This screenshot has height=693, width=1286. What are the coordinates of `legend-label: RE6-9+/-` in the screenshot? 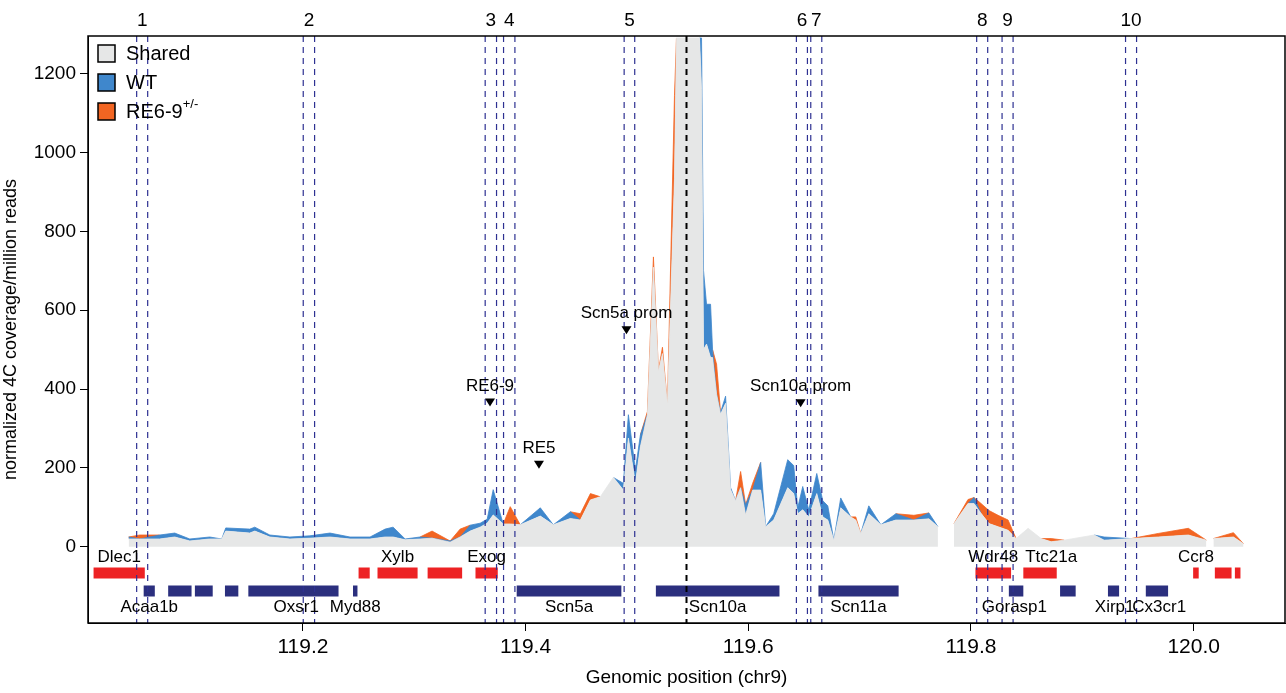 It's located at (162, 108).